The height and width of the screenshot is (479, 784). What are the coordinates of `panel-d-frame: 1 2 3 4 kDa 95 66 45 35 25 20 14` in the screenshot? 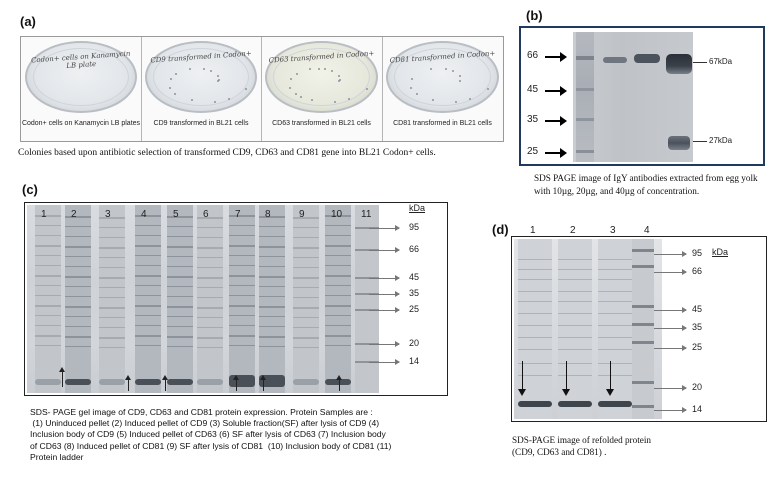 It's located at (639, 323).